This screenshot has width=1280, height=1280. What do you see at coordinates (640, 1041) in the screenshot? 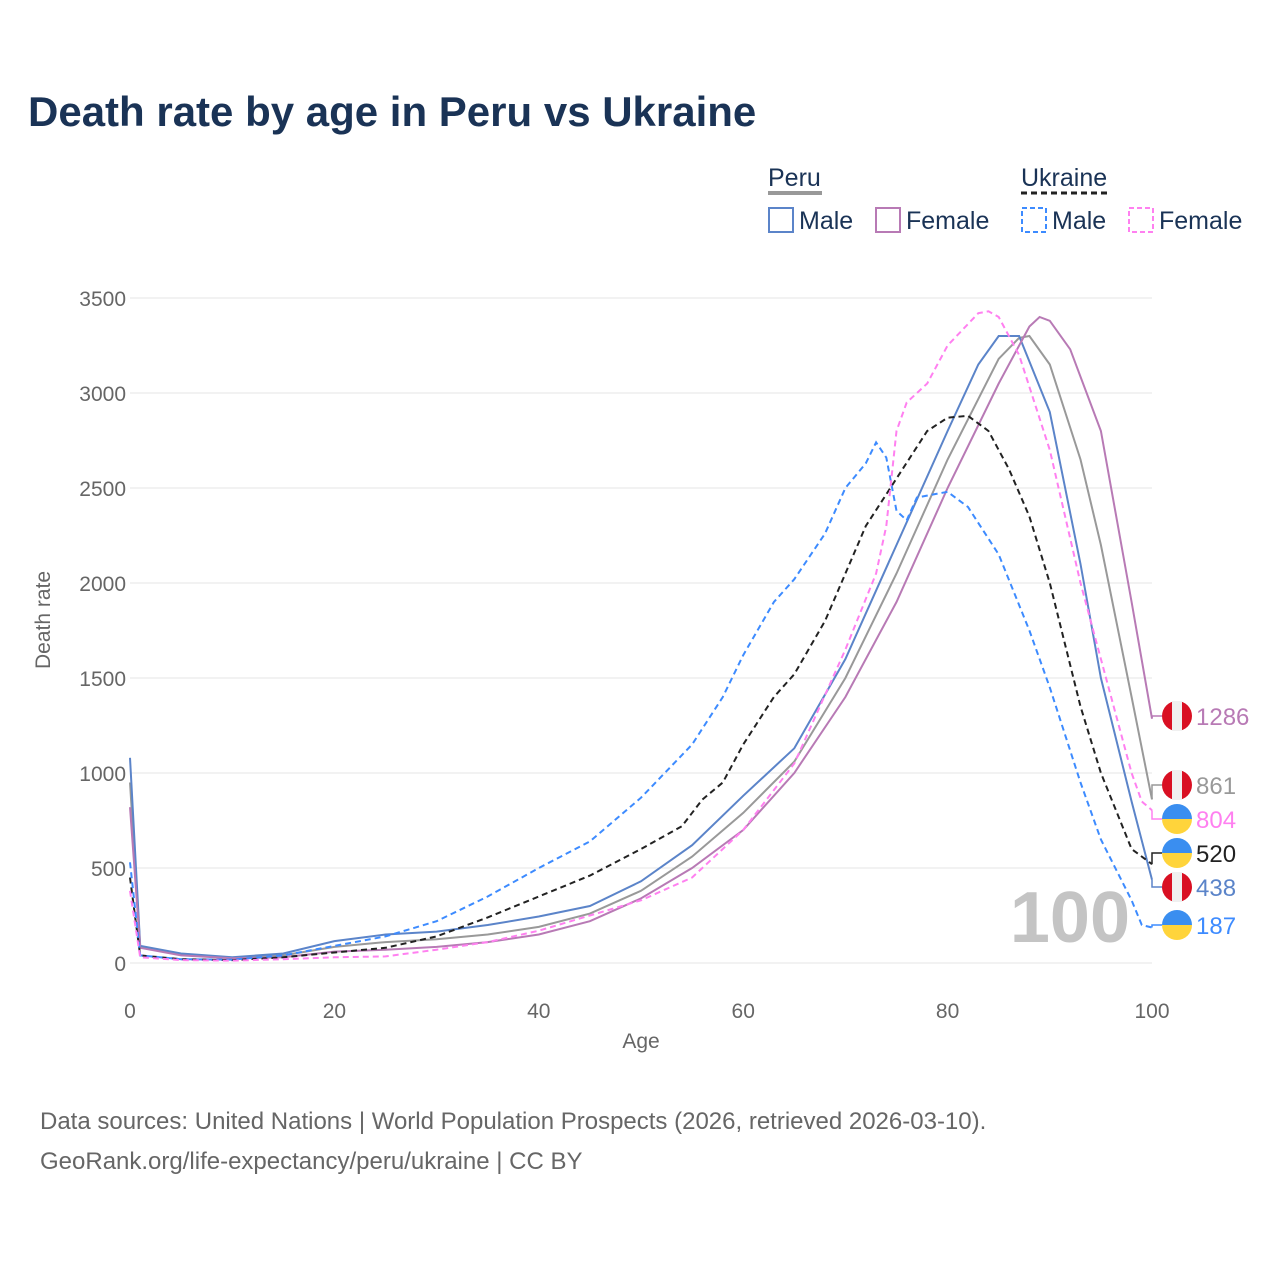
I see `x-axis-label: Age` at bounding box center [640, 1041].